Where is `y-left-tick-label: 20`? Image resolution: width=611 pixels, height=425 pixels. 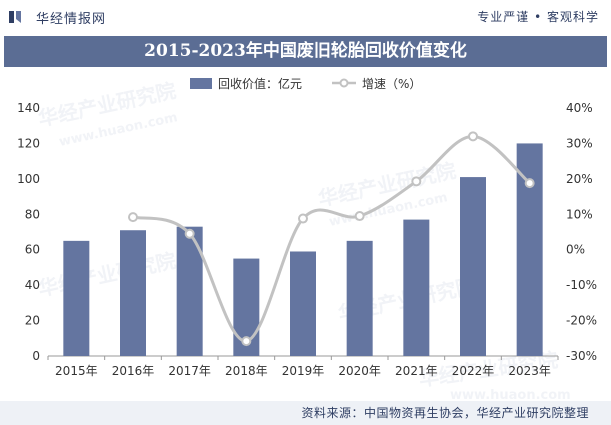
y-left-tick-label: 20 is located at coordinates (32, 321).